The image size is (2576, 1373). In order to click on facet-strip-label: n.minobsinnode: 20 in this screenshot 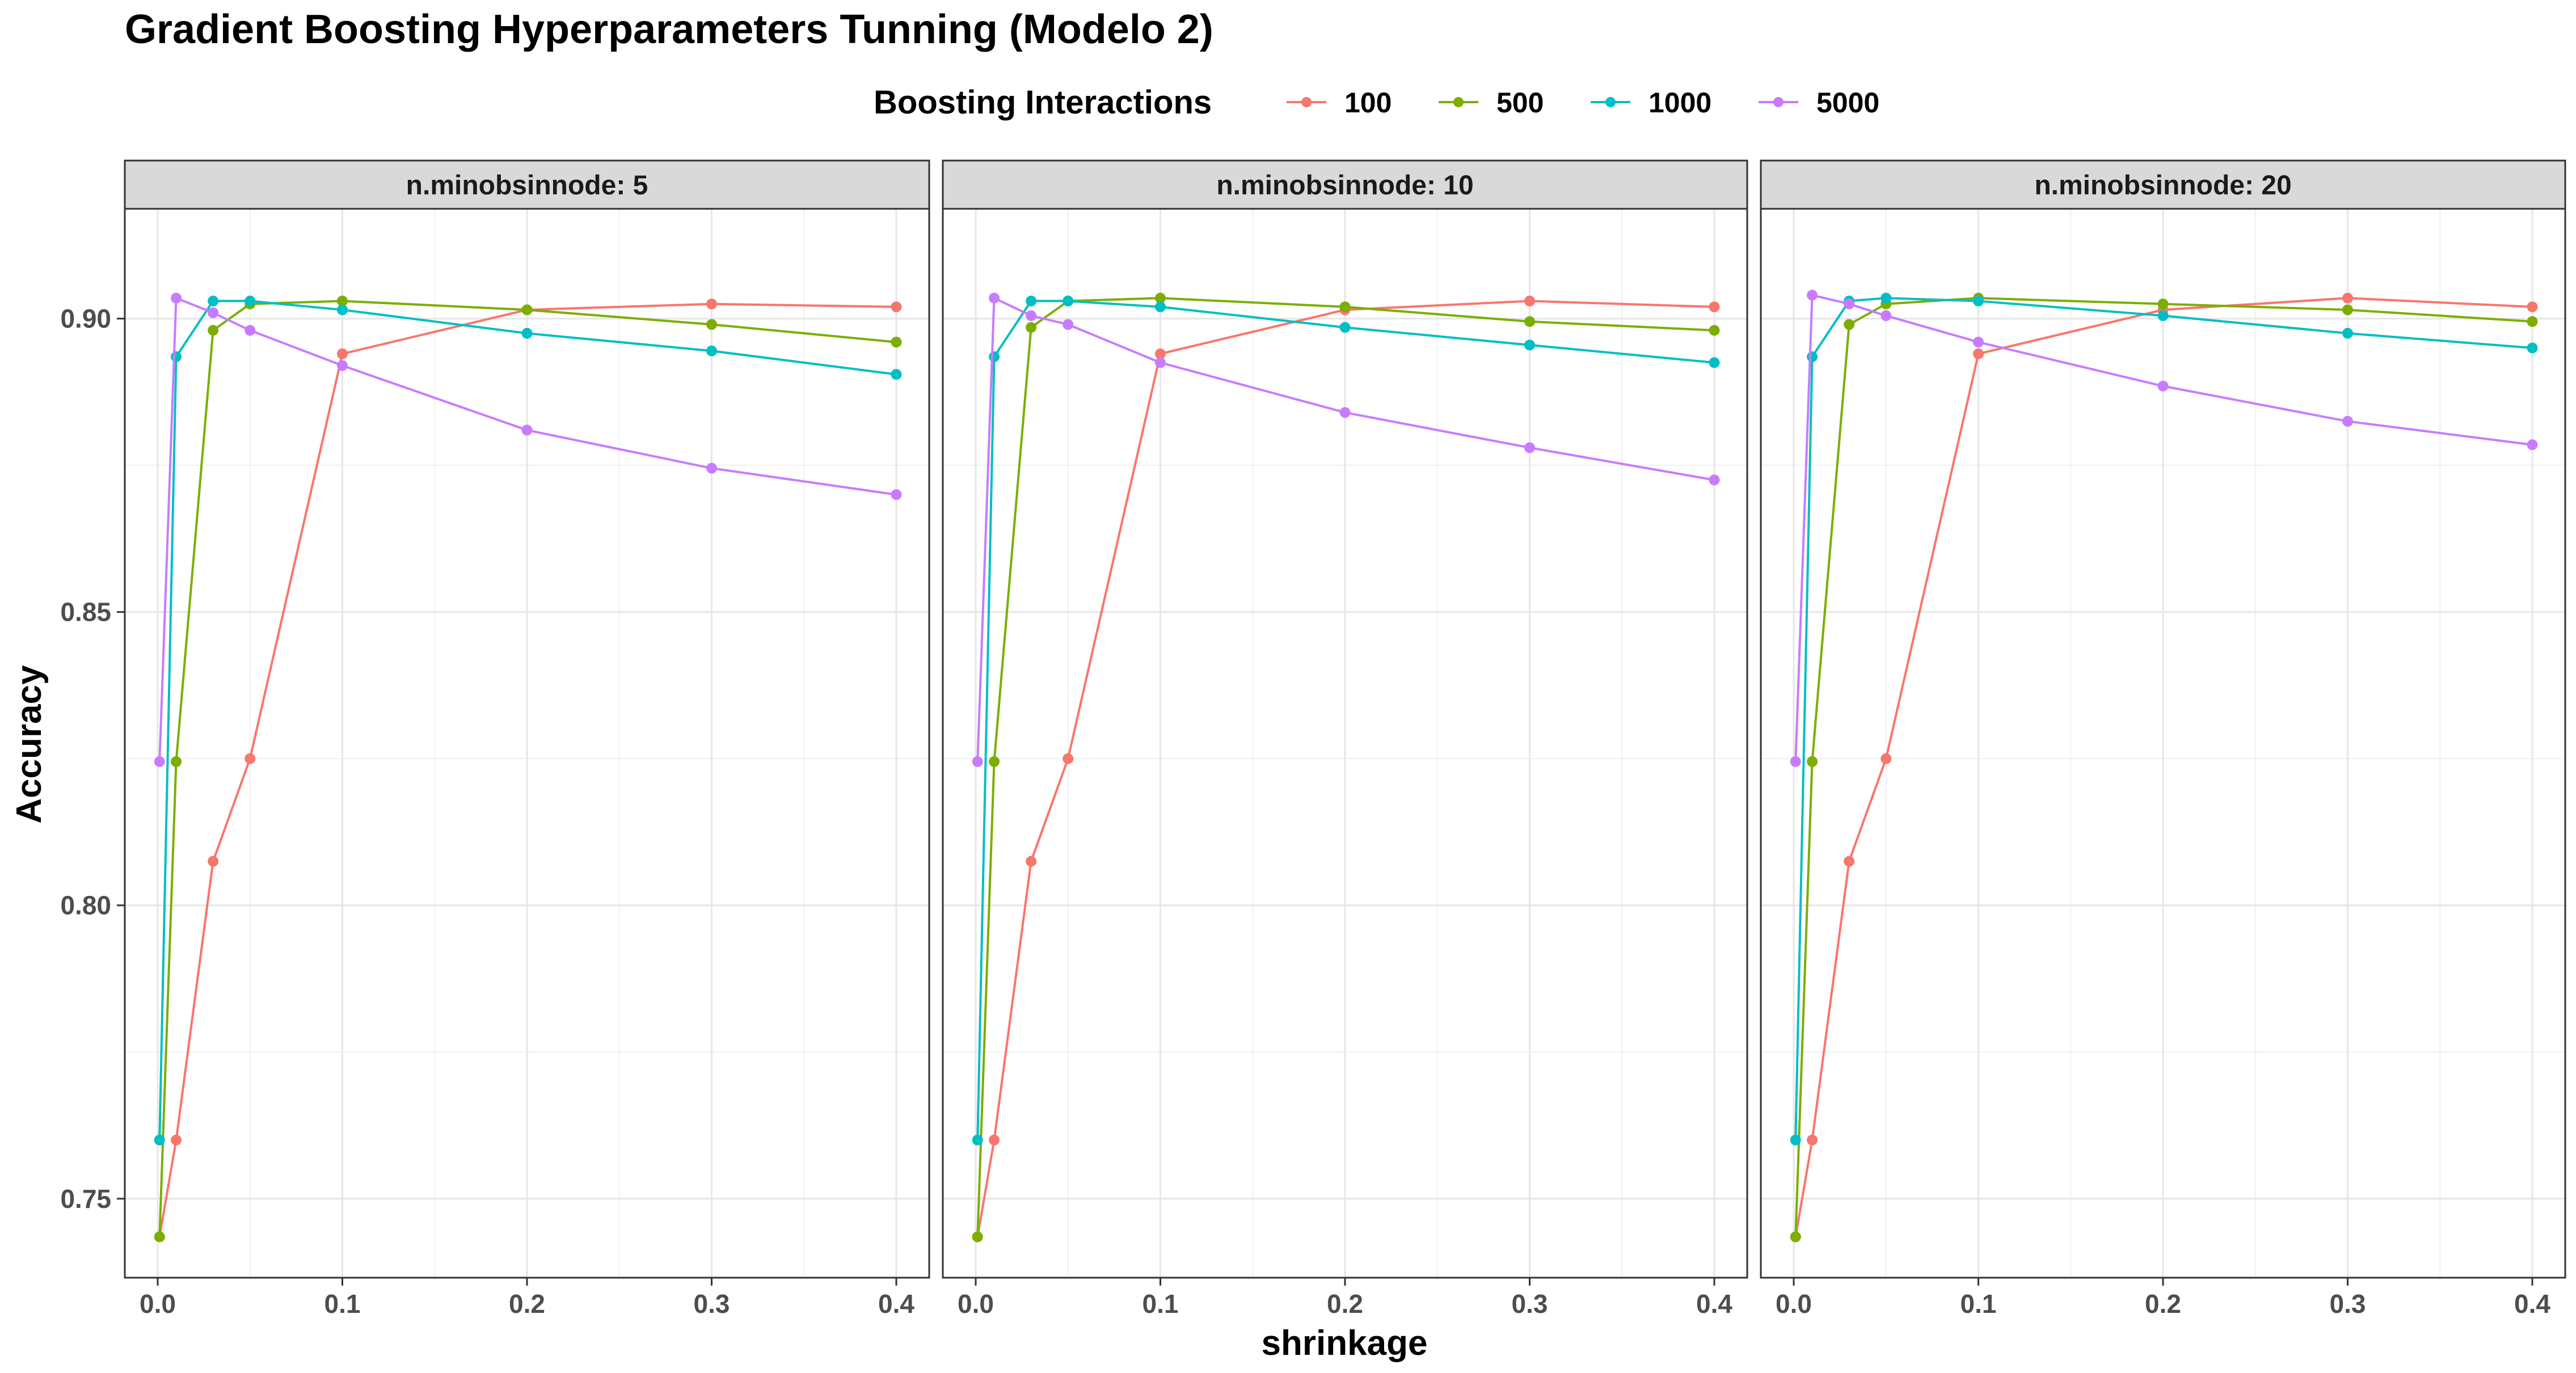, I will do `click(2162, 186)`.